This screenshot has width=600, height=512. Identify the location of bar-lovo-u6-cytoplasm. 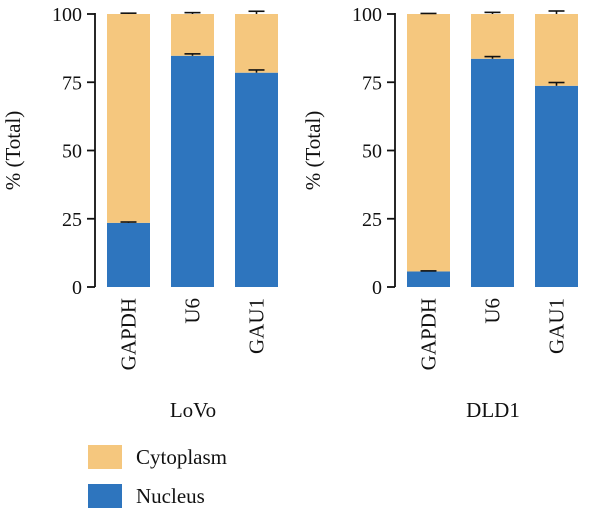
(192, 35).